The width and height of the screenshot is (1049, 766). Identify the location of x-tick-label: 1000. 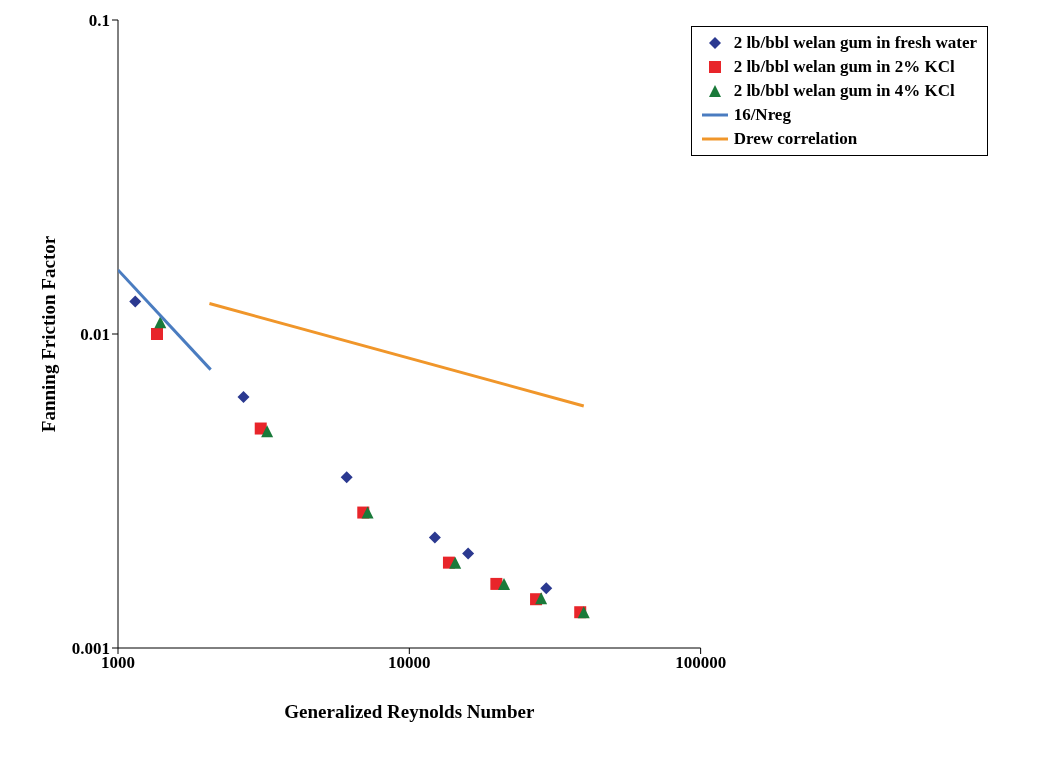
(118, 663).